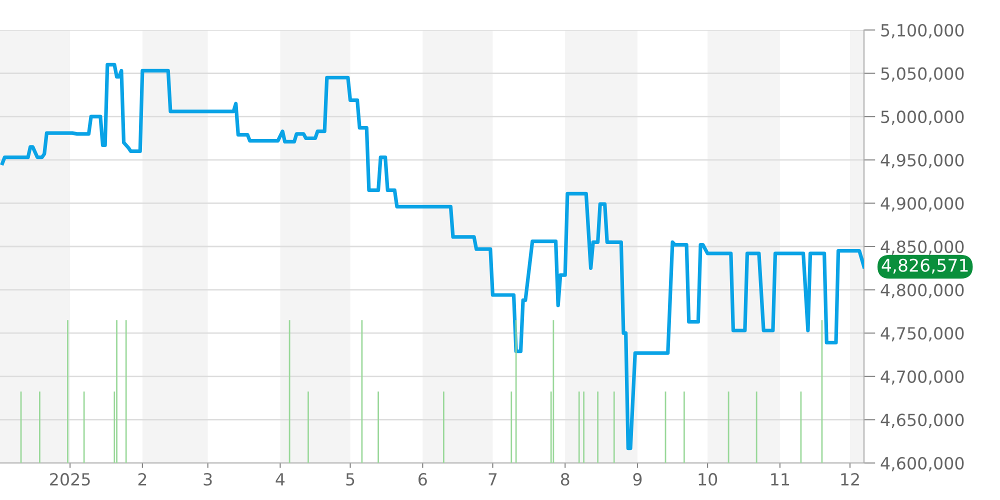  I want to click on x-tick-label: 12, so click(850, 479).